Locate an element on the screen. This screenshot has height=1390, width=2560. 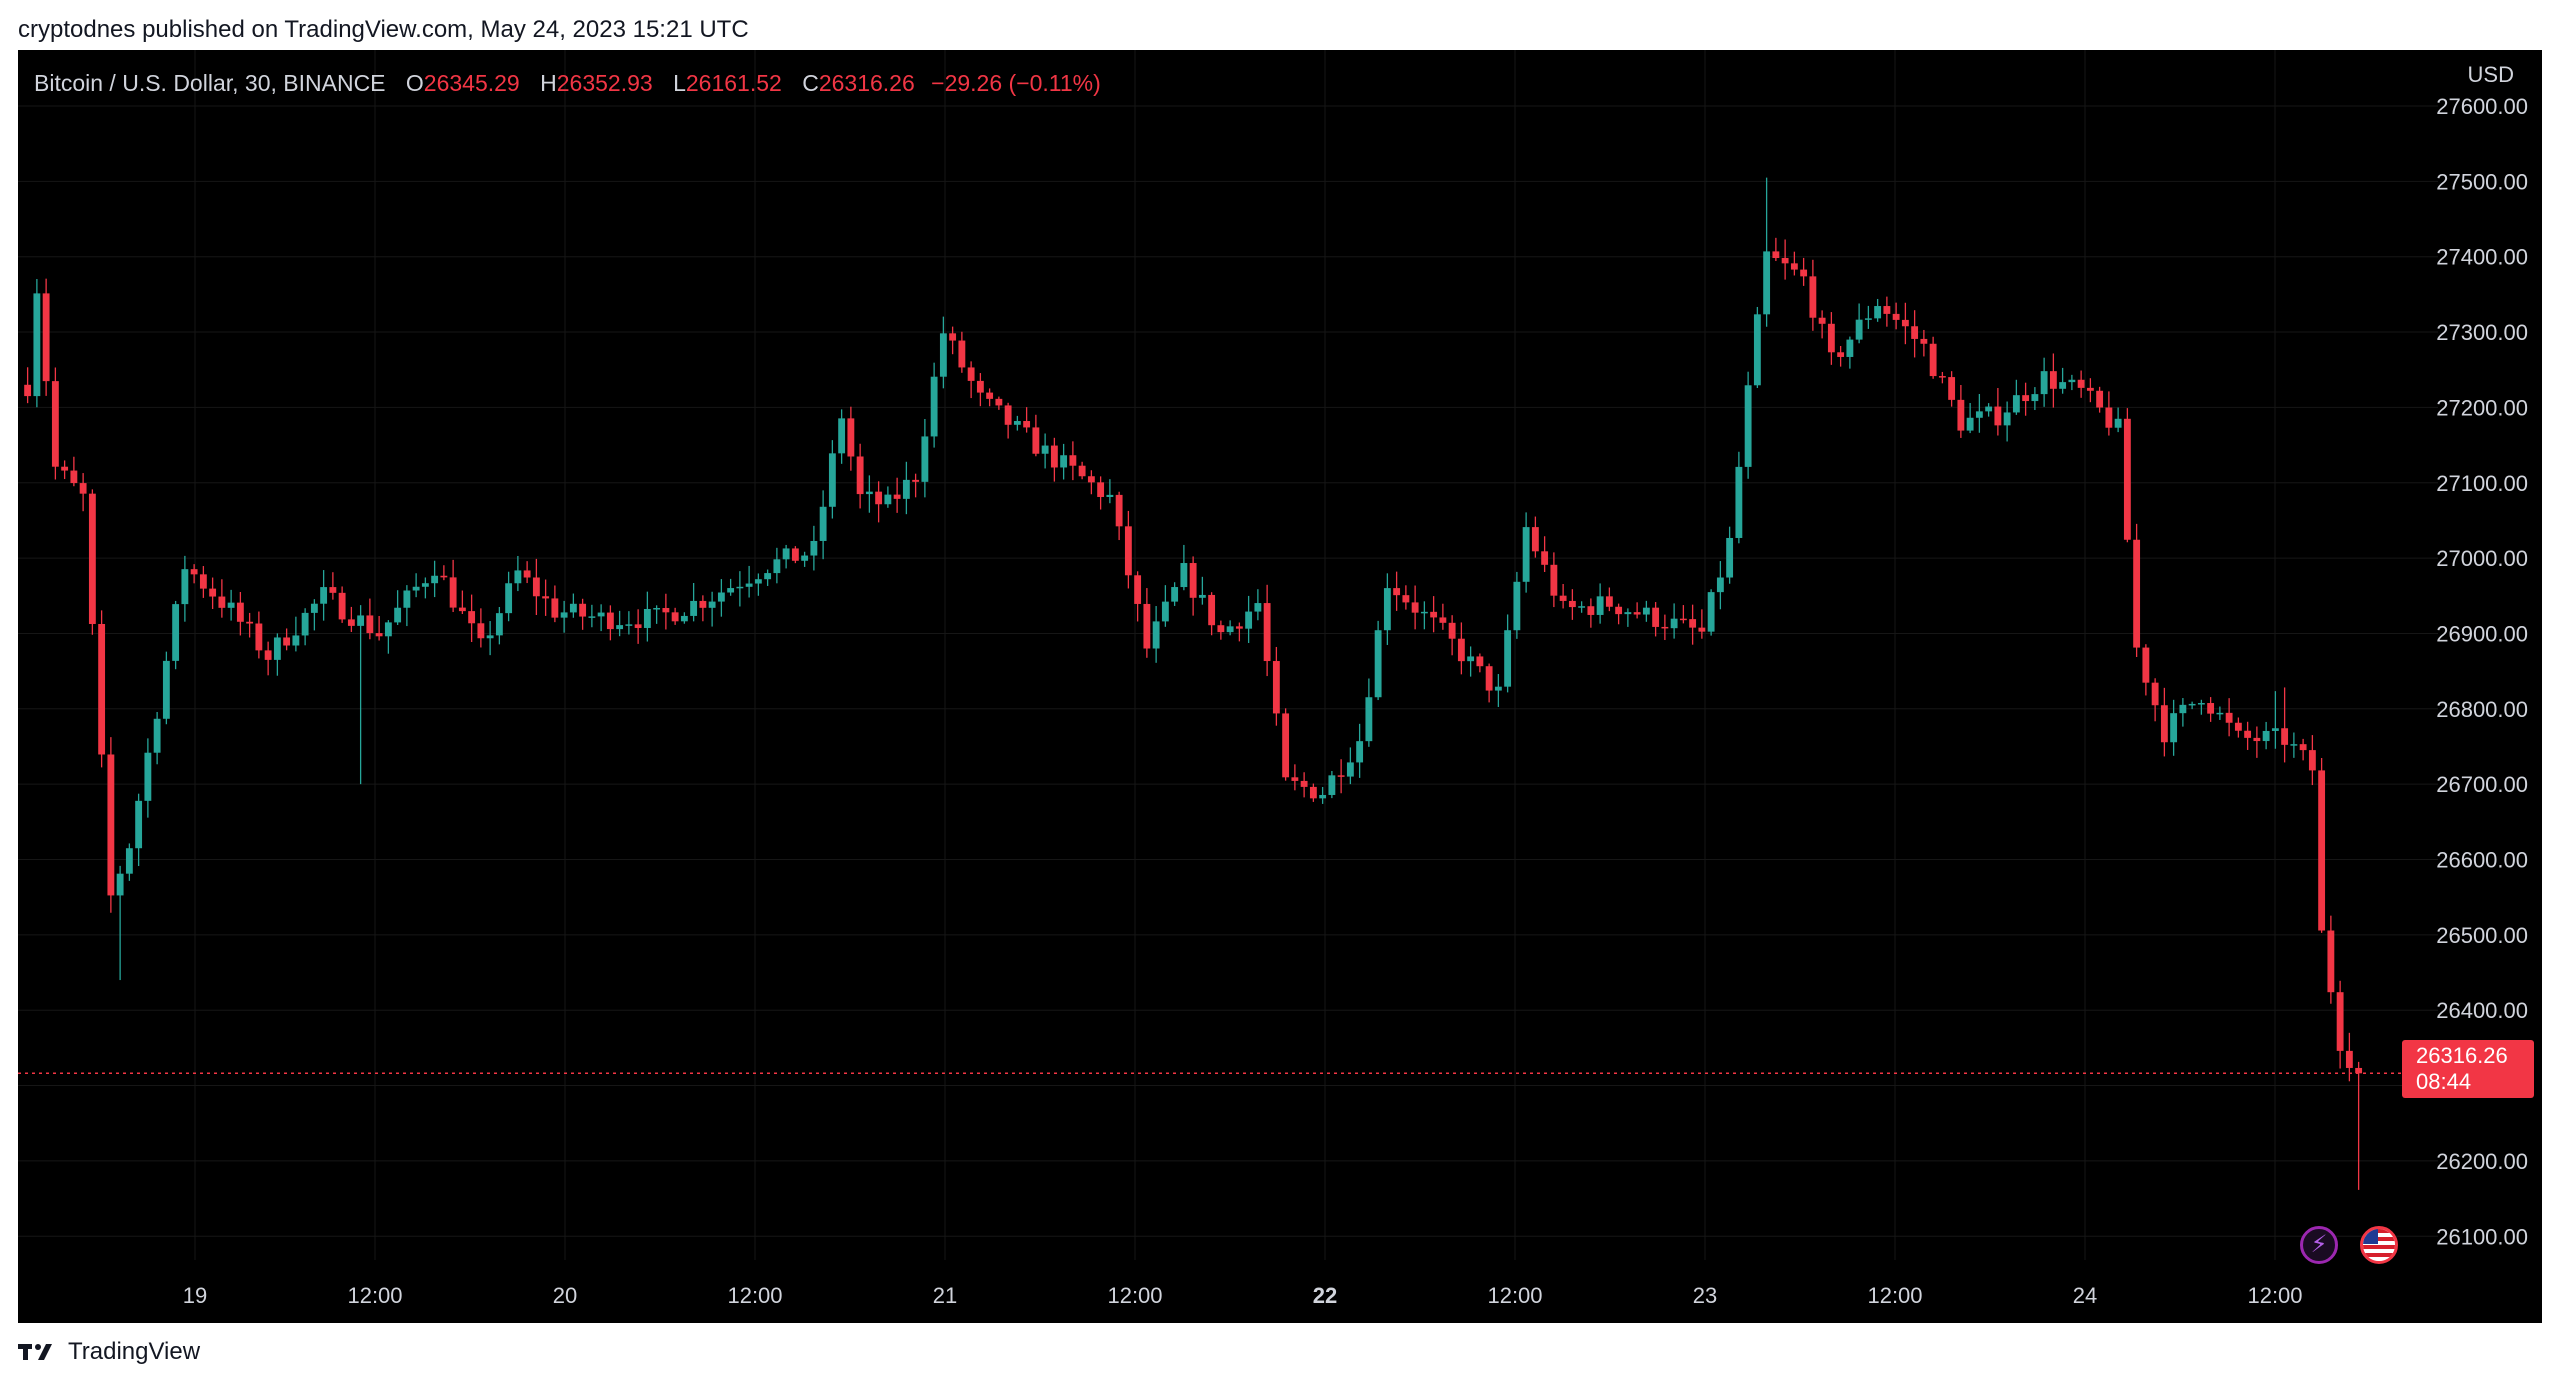
price-tick-label: 27300.00 is located at coordinates (2482, 332).